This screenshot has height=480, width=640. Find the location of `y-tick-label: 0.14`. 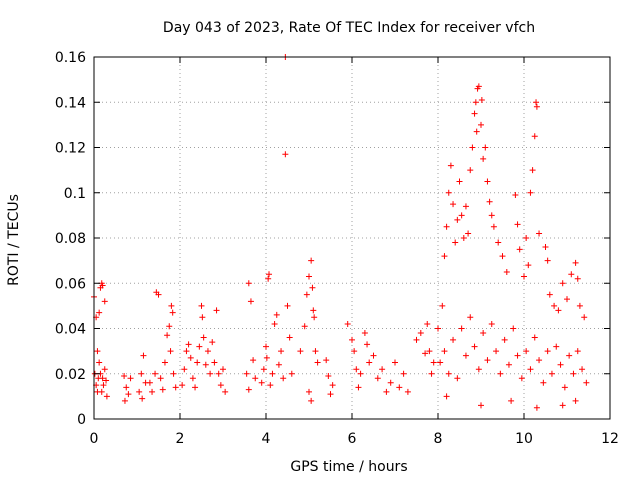

y-tick-label: 0.14 is located at coordinates (70, 103).